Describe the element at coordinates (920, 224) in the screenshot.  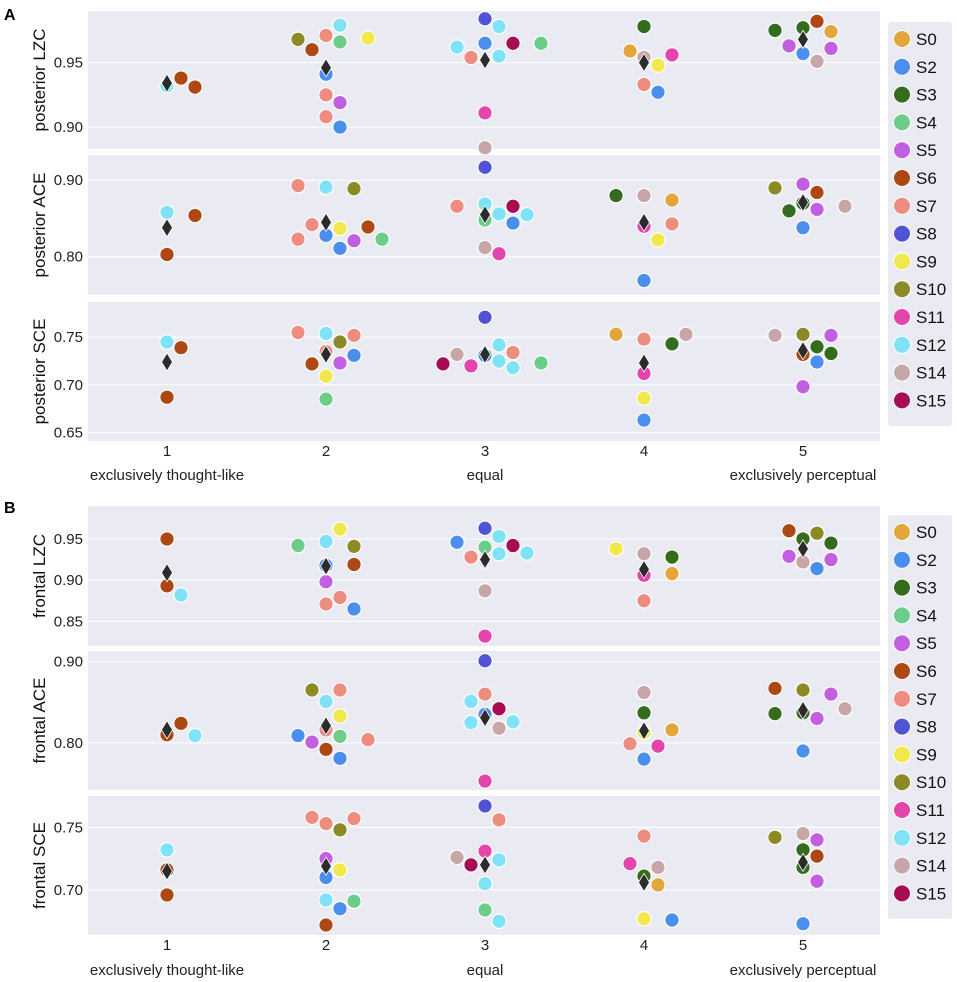
I see `legend-A: S0 S2 S3 S4 S5 S6 S7 S8 S9 S10 S11 S12 S14 S15` at that location.